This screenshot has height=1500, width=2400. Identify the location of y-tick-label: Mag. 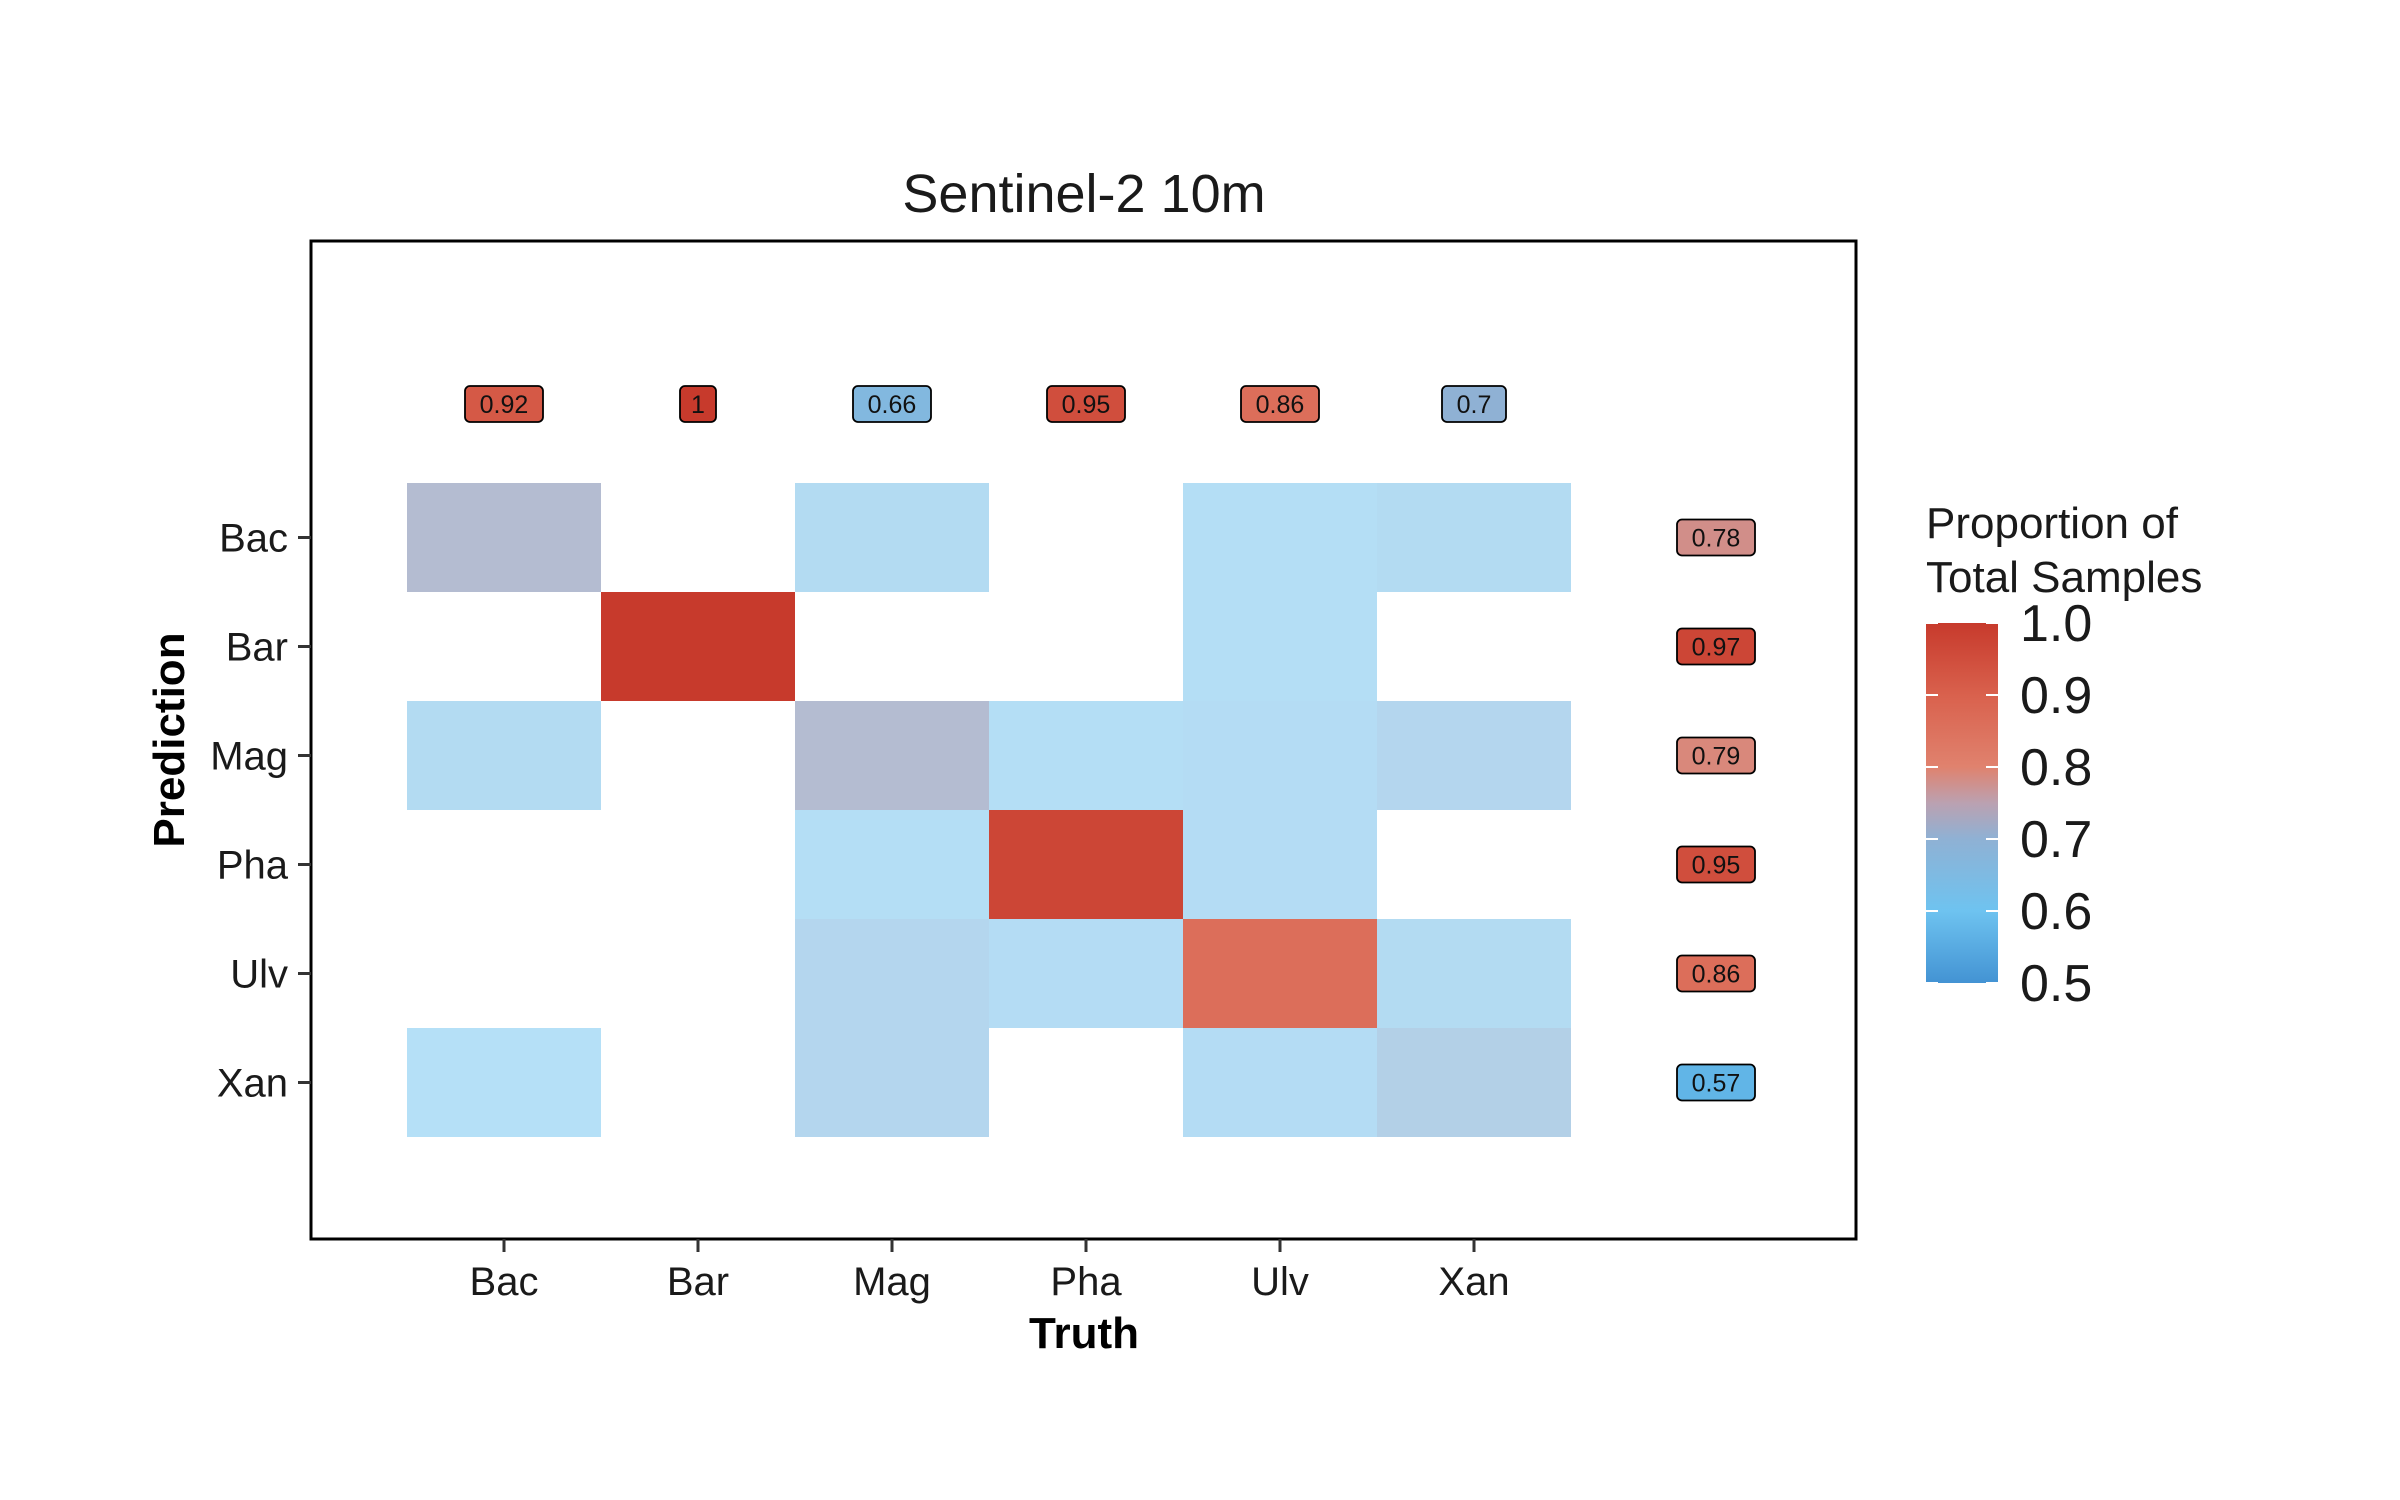
(249, 757).